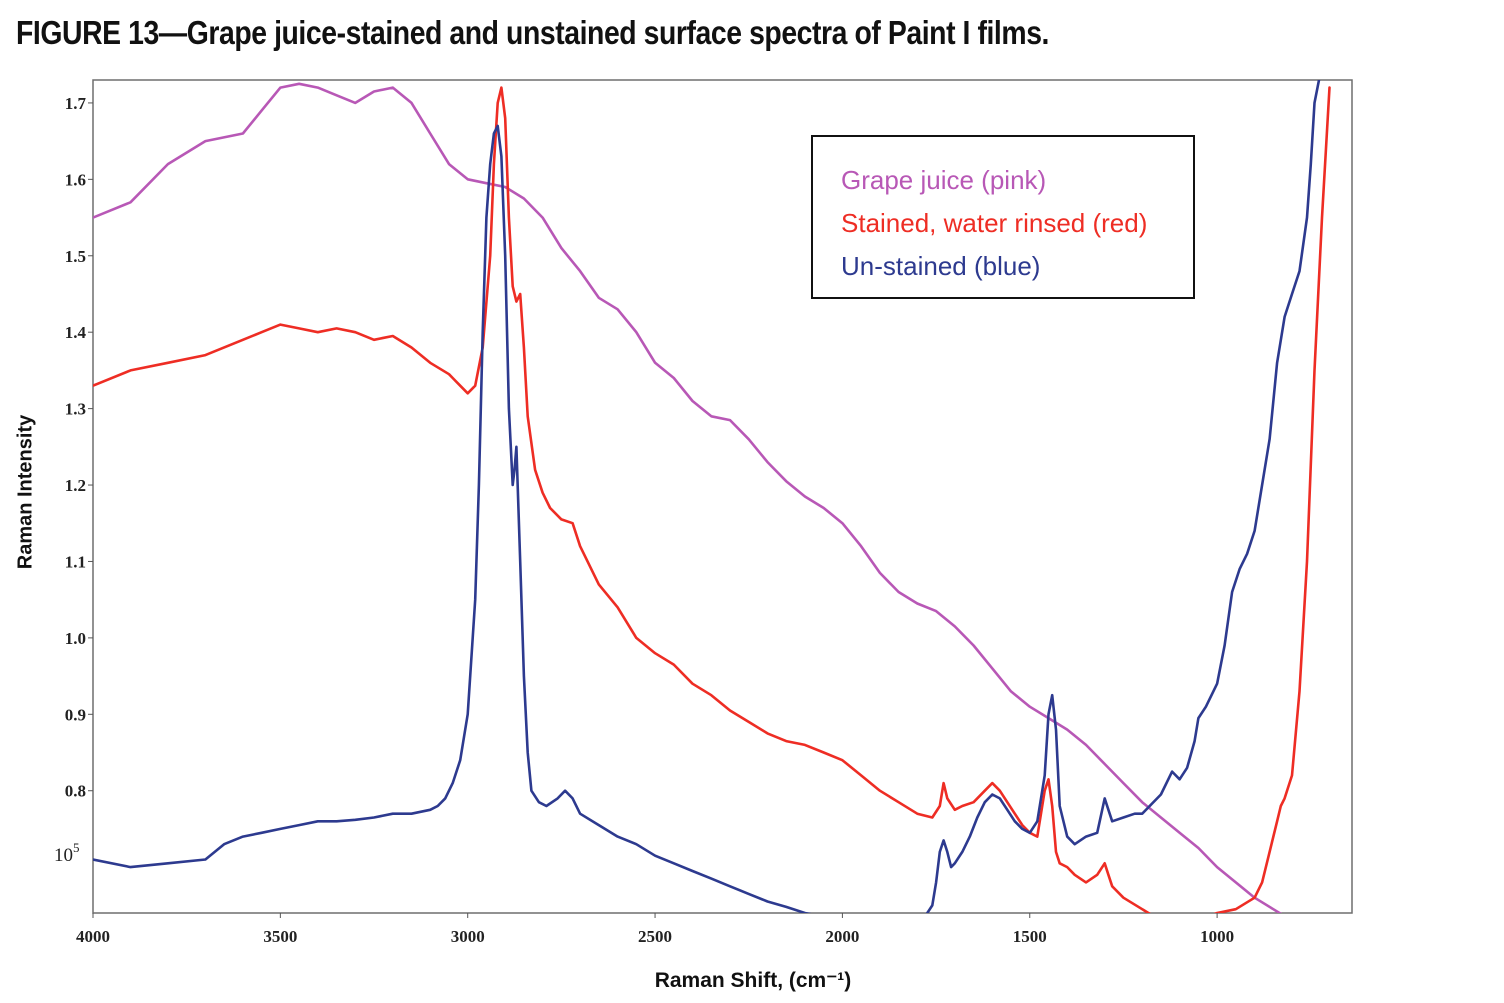 The height and width of the screenshot is (1003, 1504). What do you see at coordinates (76, 103) in the screenshot?
I see `y-tick-label: 1.7` at bounding box center [76, 103].